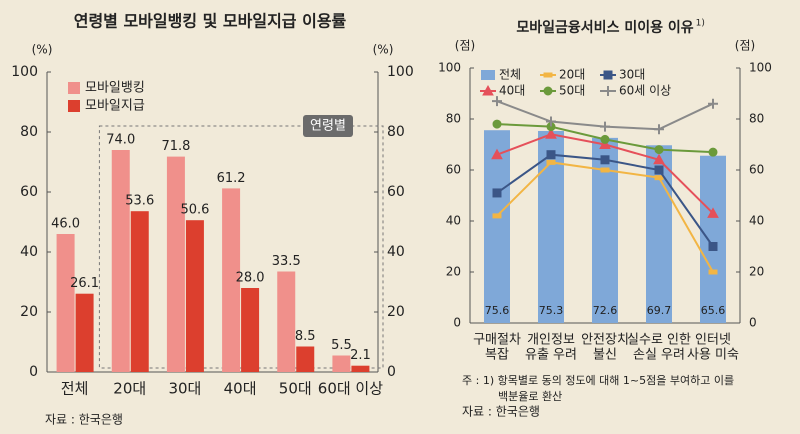  What do you see at coordinates (604, 27) in the screenshot?
I see `chart-title: 모바일금융서비스 미이용 이유` at bounding box center [604, 27].